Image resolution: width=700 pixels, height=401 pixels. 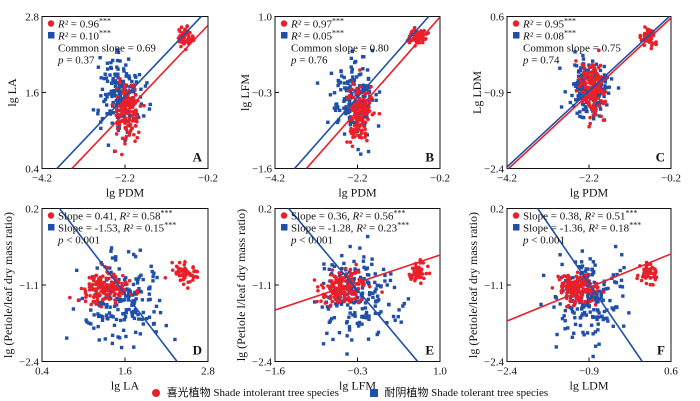 What do you see at coordinates (42, 179) in the screenshot?
I see `x-tick-label: −4.2` at bounding box center [42, 179].